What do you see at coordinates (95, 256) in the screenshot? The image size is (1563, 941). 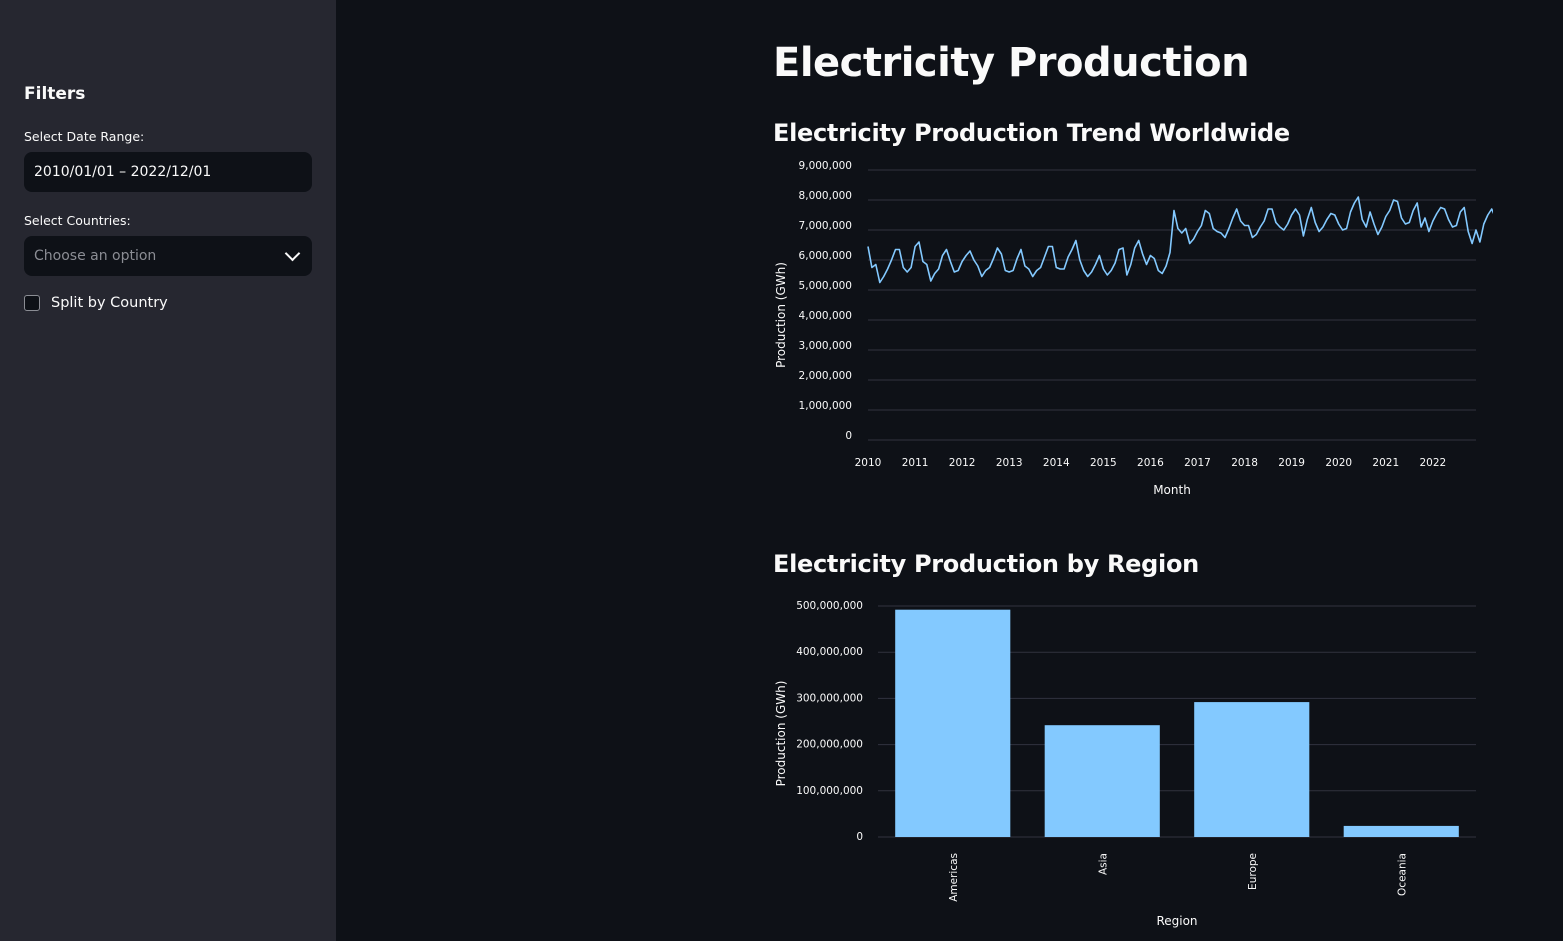 I see `countries-placeholder: Choose an option` at bounding box center [95, 256].